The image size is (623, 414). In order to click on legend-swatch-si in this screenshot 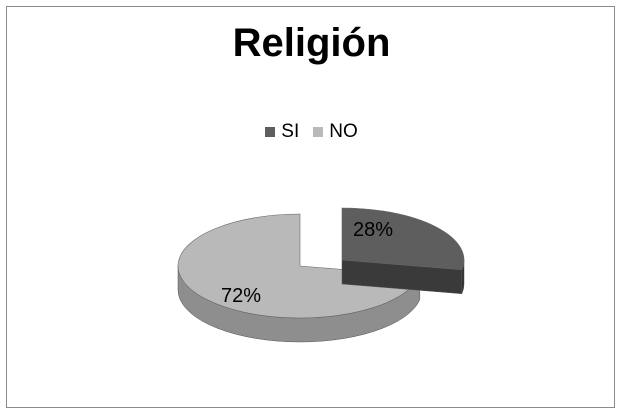, I will do `click(270, 132)`.